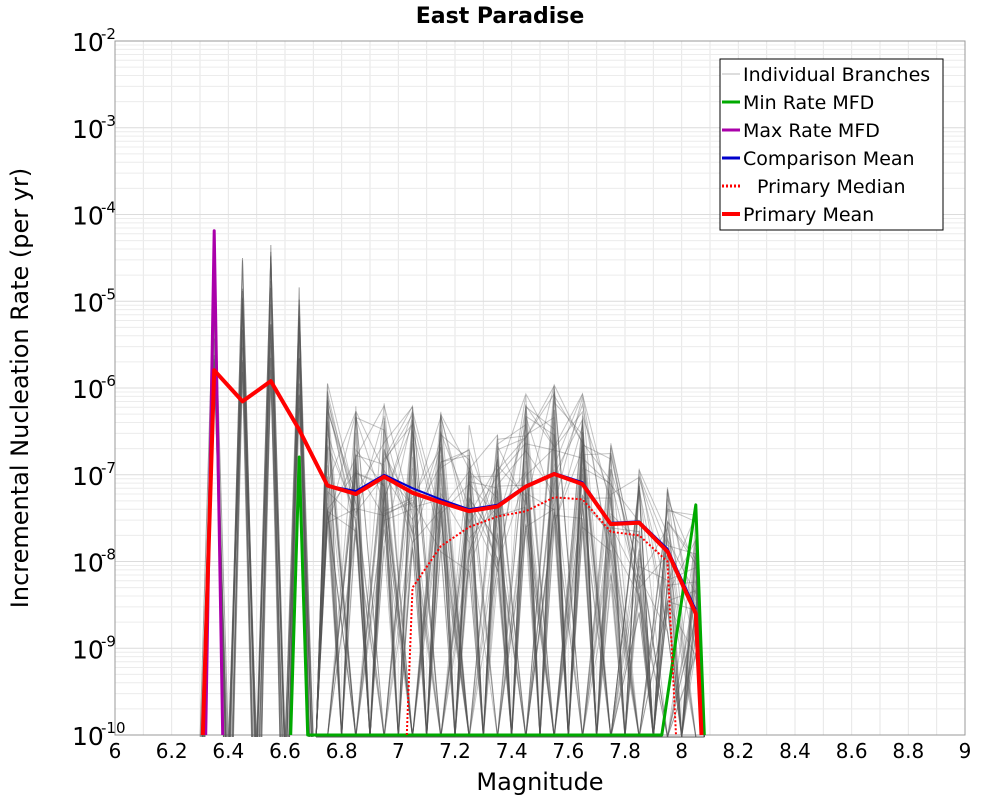 The image size is (1000, 800). Describe the element at coordinates (829, 159) in the screenshot. I see `legend-label: Comparison Mean` at that location.